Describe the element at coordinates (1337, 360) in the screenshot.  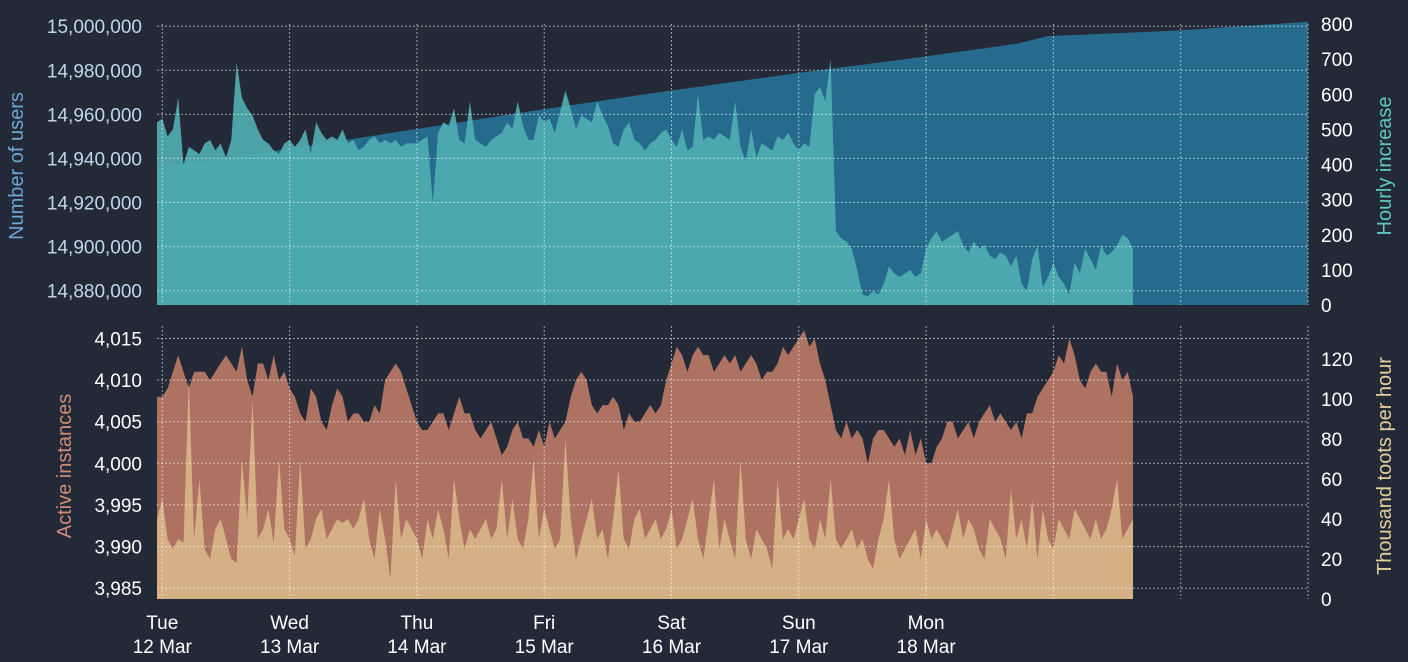
I see `right-tick-label: 120` at that location.